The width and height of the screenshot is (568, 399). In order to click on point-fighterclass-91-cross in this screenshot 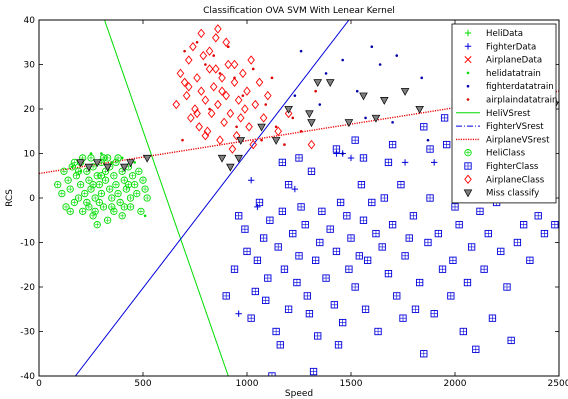, I will do `click(530, 260)`.